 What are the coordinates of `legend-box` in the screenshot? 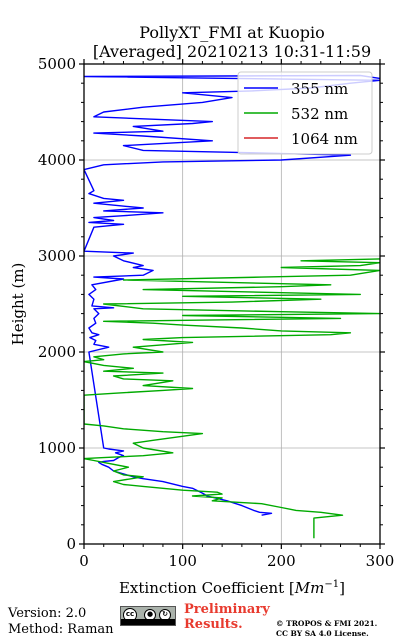 It's located at (305, 113).